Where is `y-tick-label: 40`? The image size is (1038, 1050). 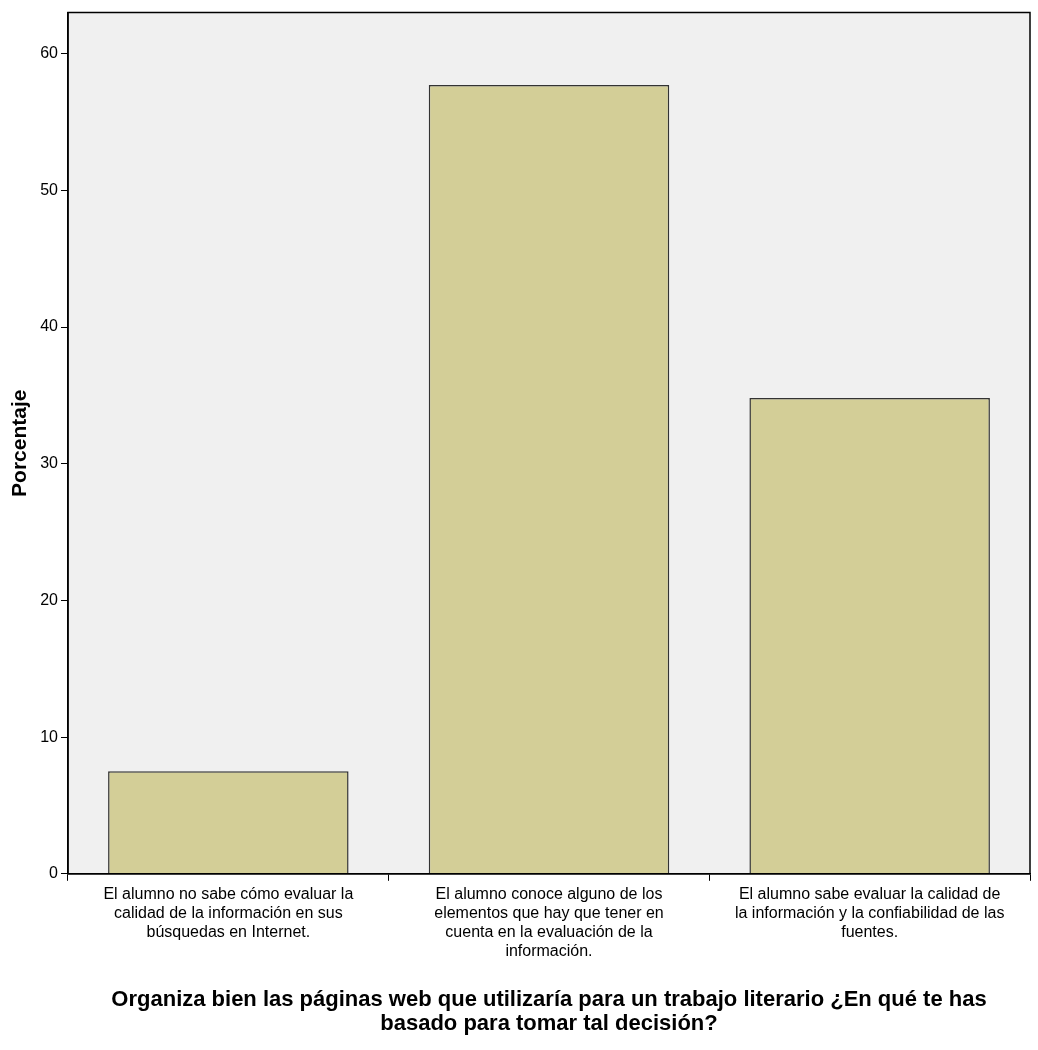 y-tick-label: 40 is located at coordinates (49, 326).